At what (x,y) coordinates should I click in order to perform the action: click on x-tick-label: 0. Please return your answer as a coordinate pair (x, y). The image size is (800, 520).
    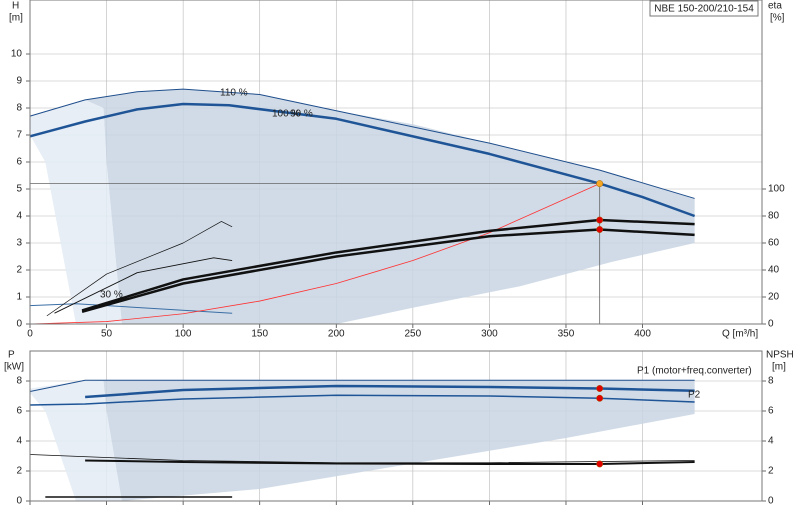
    Looking at the image, I should click on (30, 334).